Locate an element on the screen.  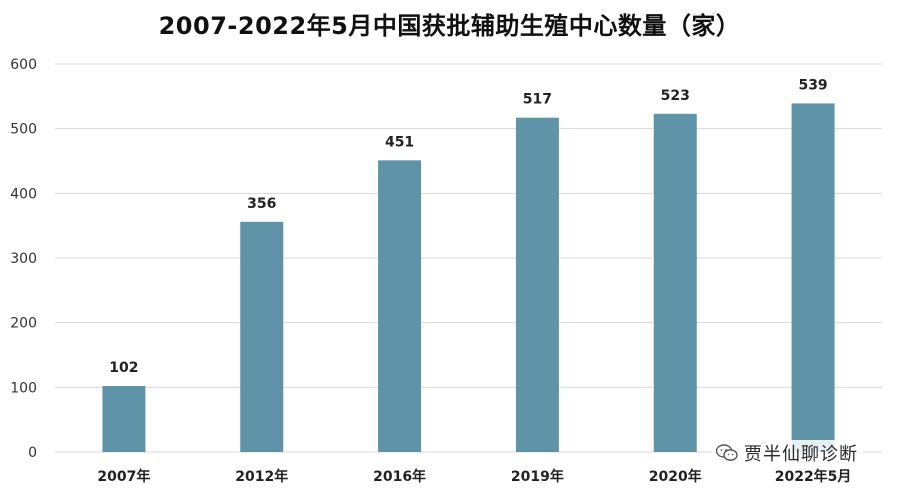
x-tick-label-4: 2020年 is located at coordinates (675, 476).